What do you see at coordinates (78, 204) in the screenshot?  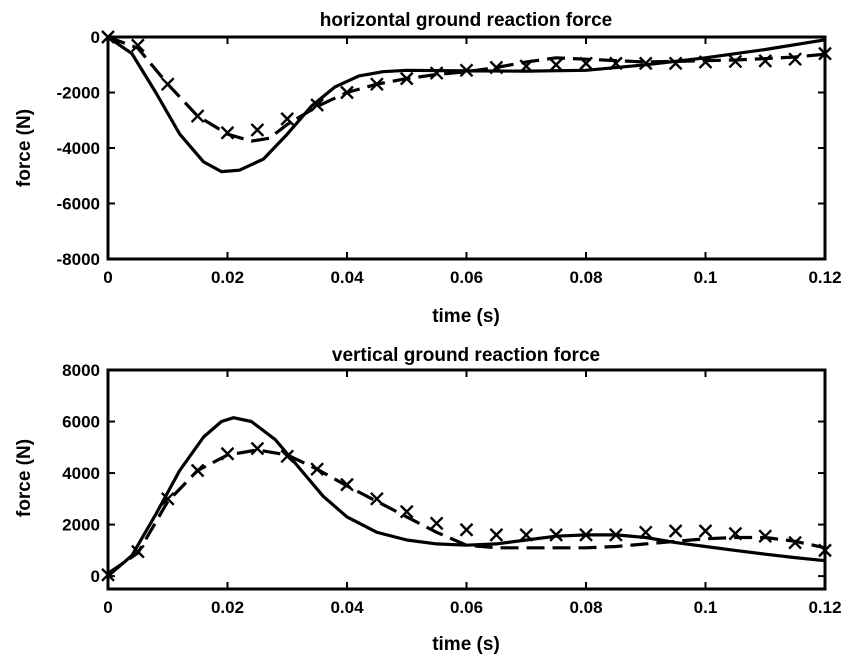 I see `y-tick-label: -6000` at bounding box center [78, 204].